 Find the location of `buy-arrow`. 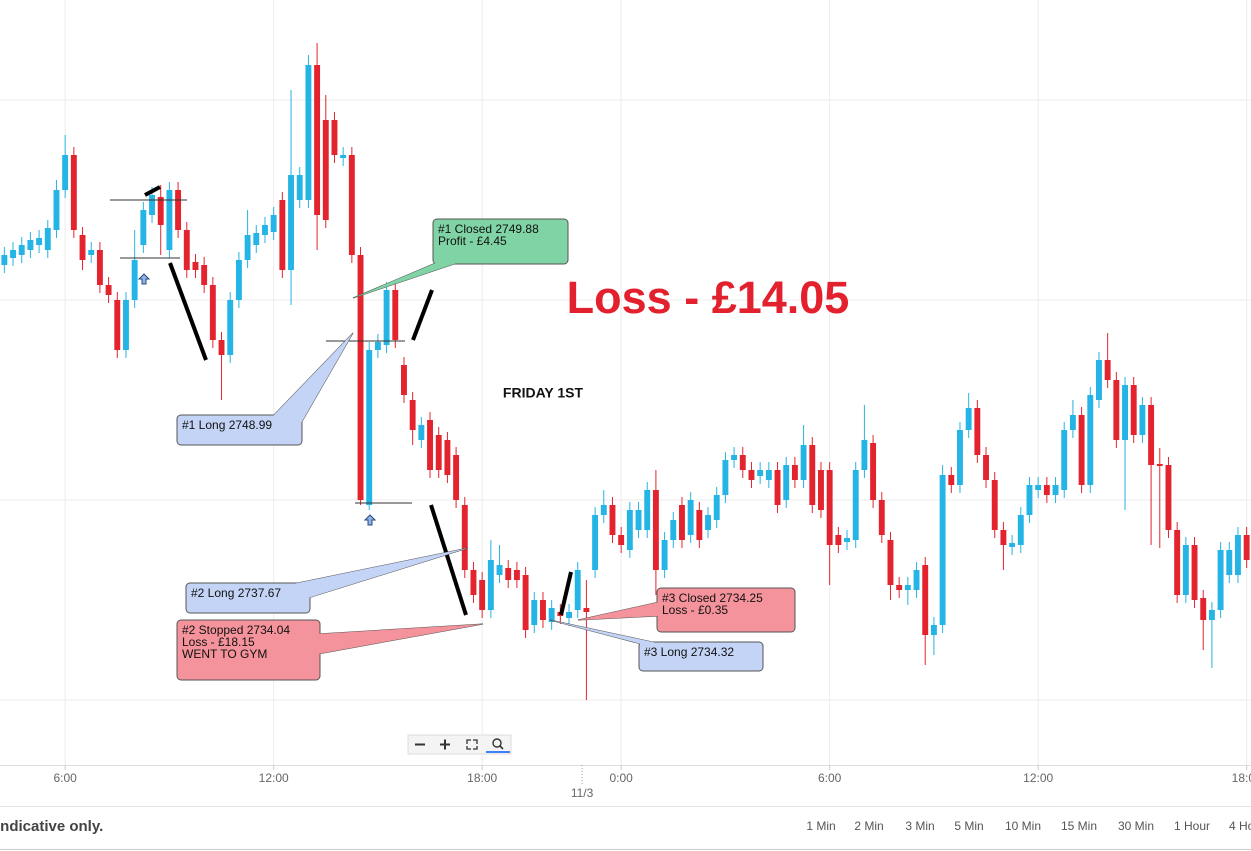

buy-arrow is located at coordinates (144, 279).